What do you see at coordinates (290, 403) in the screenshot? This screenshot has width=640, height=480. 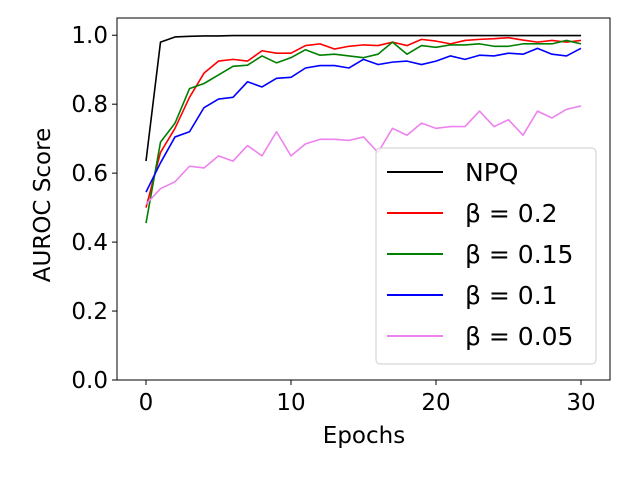 I see `x-tick-label: 10` at bounding box center [290, 403].